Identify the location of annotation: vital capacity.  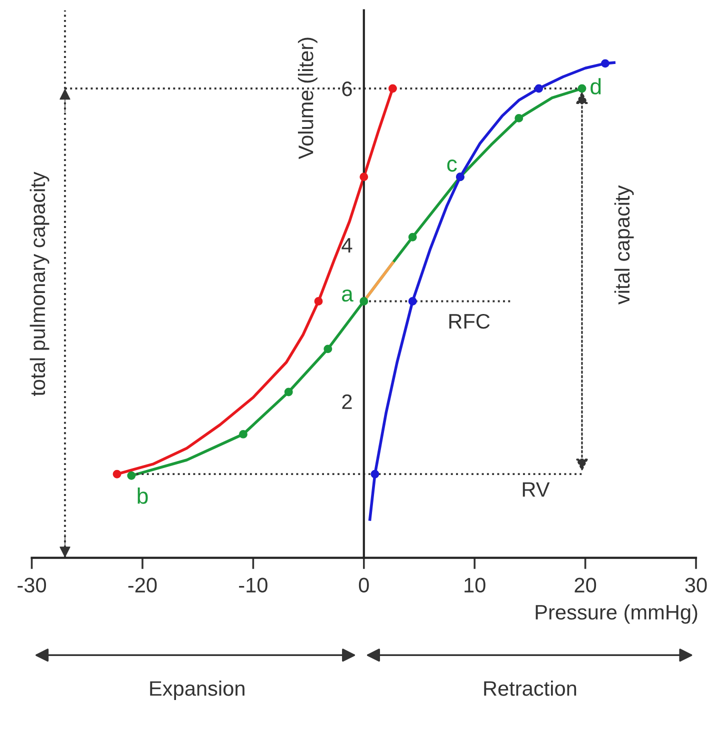
(624, 244).